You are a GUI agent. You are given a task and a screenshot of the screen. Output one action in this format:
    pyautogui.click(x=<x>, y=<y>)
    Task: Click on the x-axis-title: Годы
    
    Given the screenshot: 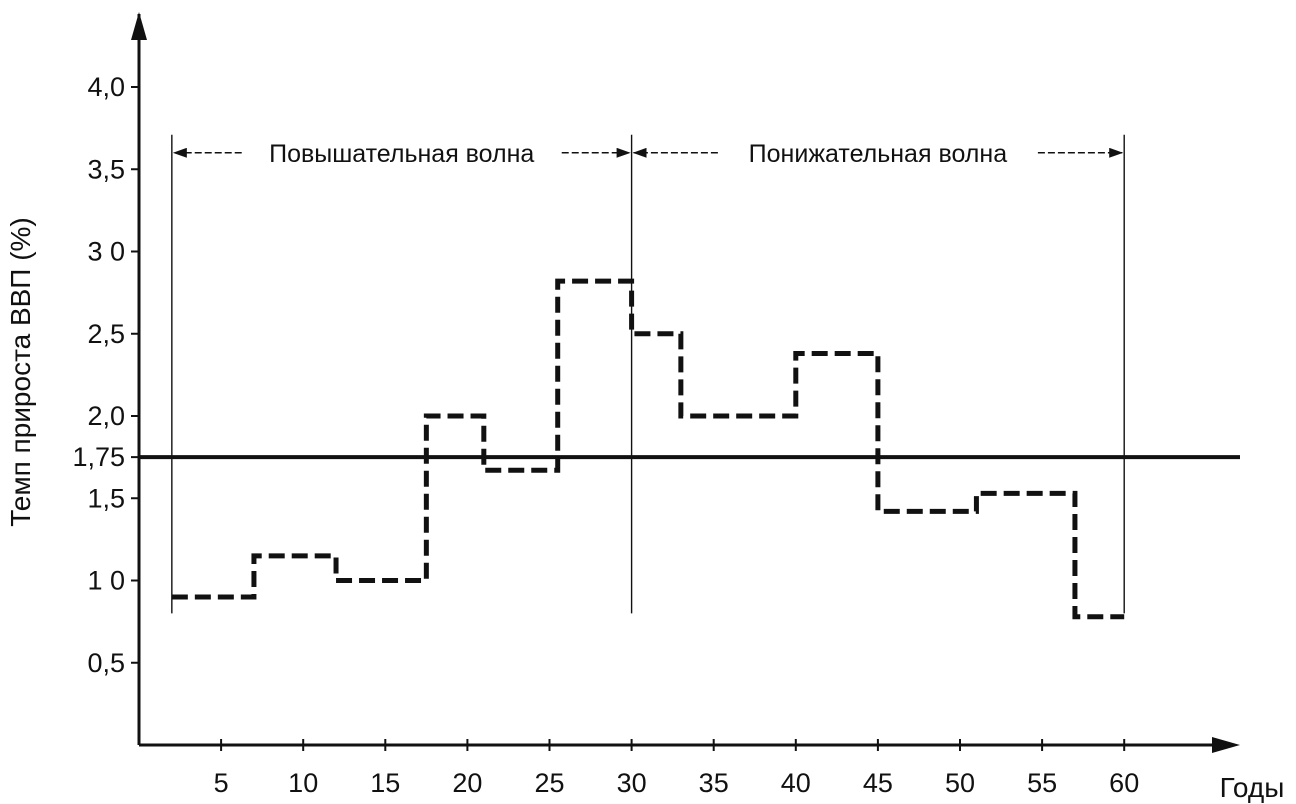 What is the action you would take?
    pyautogui.click(x=1252, y=787)
    